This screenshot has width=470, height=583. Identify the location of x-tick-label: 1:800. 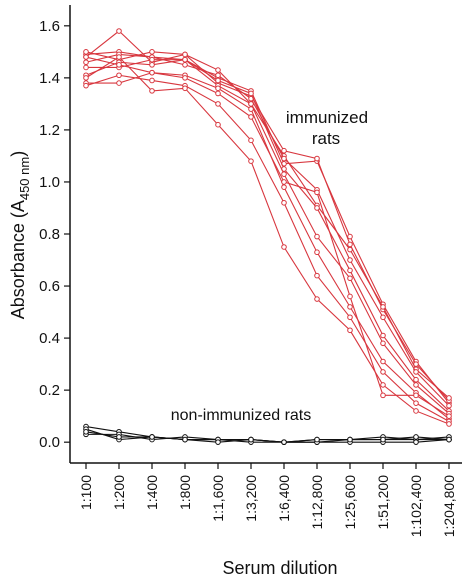
(185, 492).